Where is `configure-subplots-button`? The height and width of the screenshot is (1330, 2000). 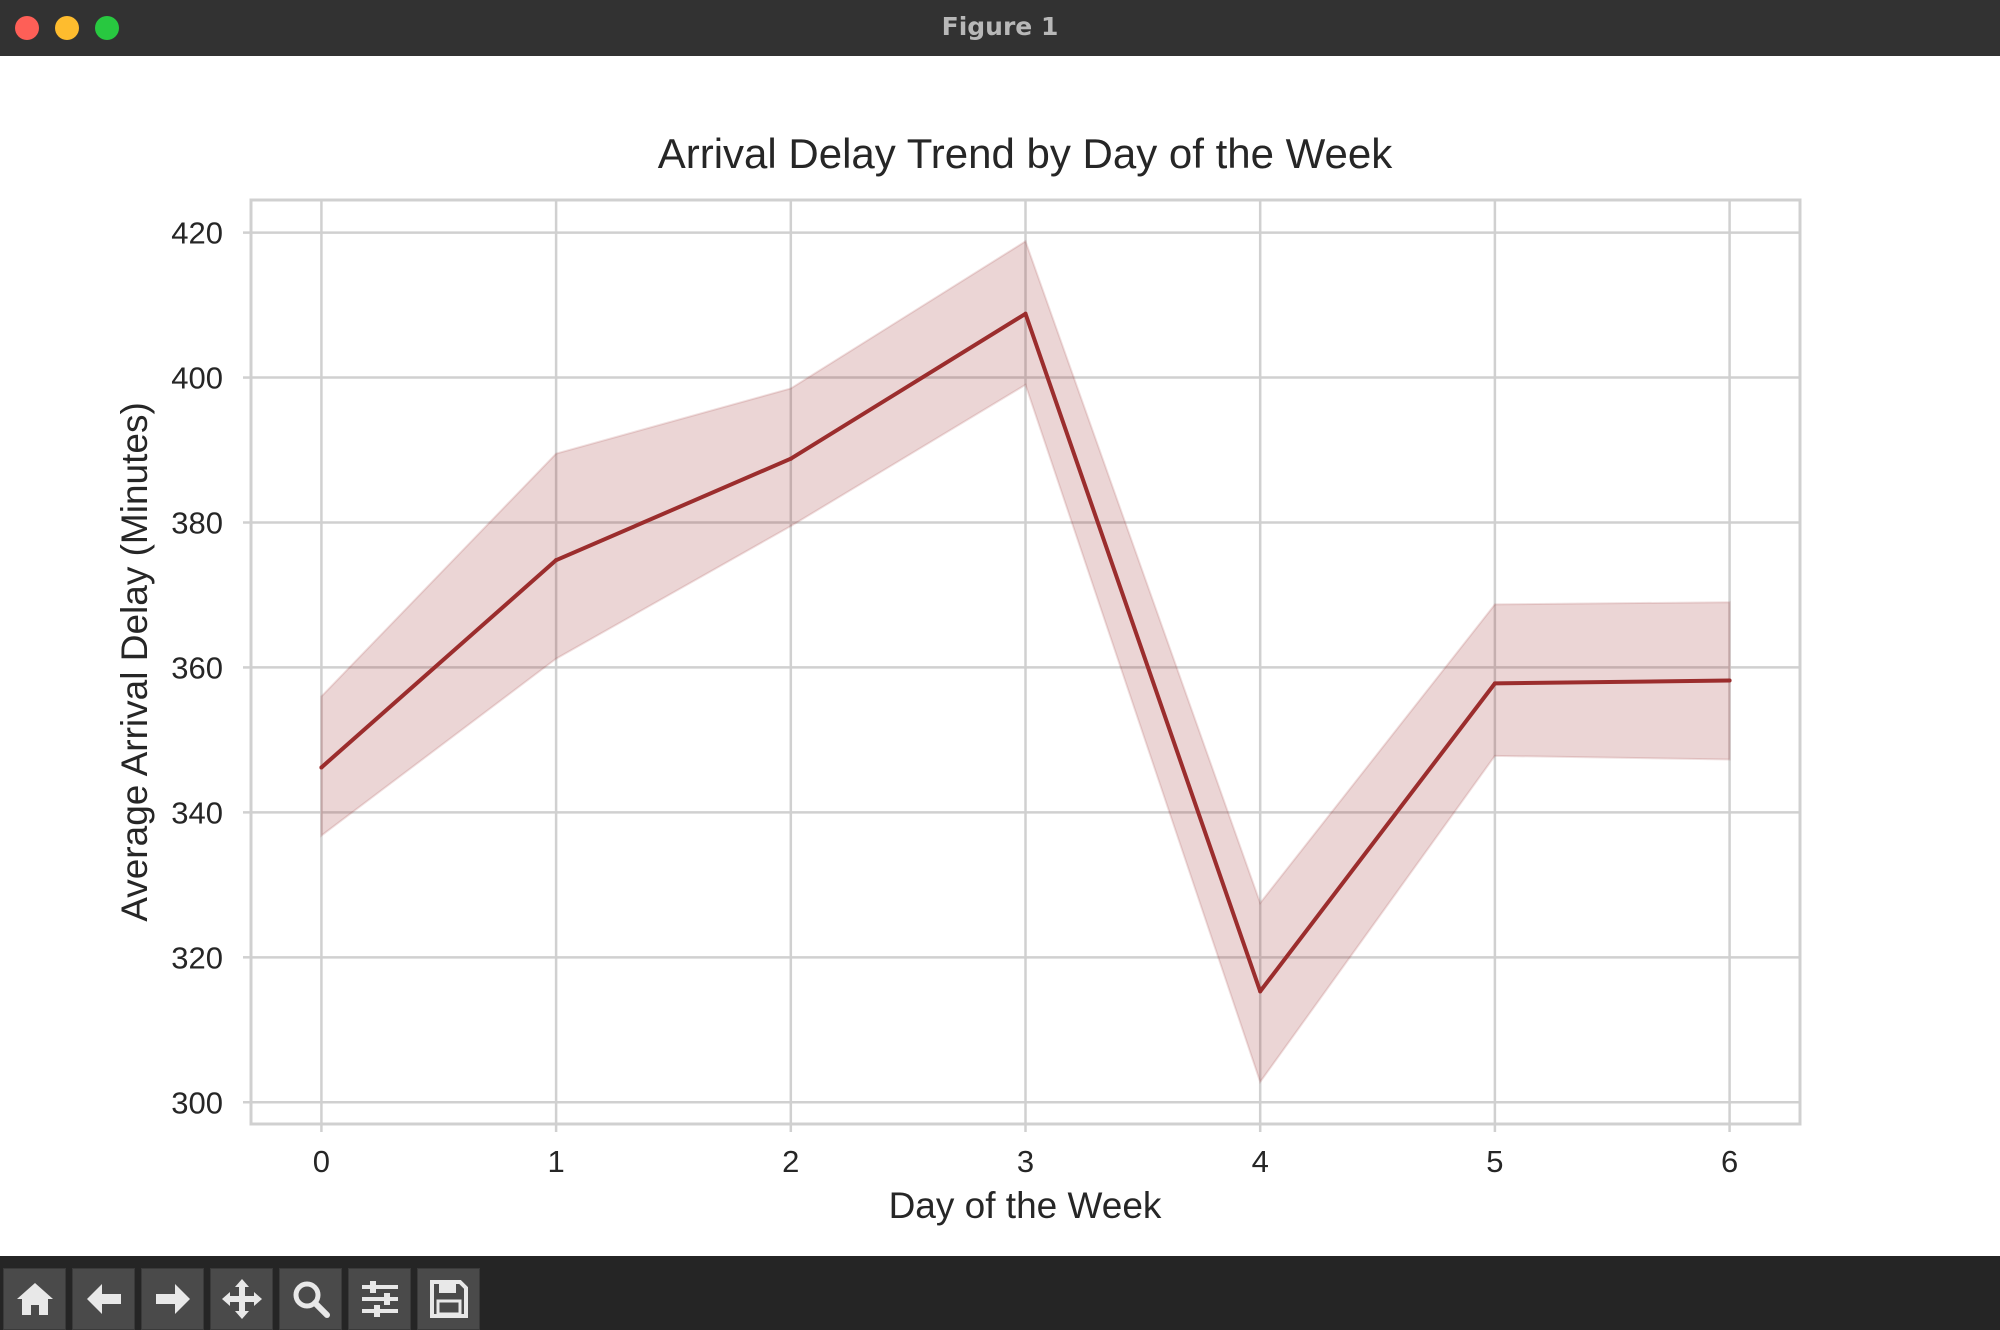 configure-subplots-button is located at coordinates (379, 1299).